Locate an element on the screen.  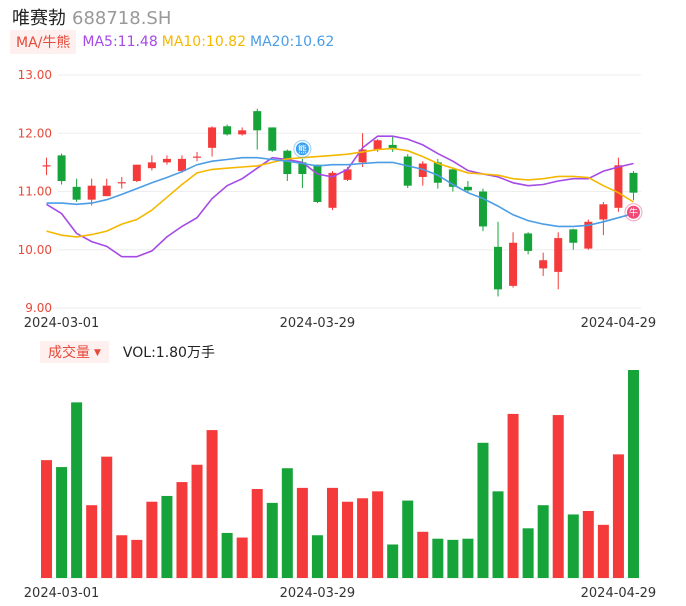
stock-title: 唯赛勃 688718.SH is located at coordinates (91, 17).